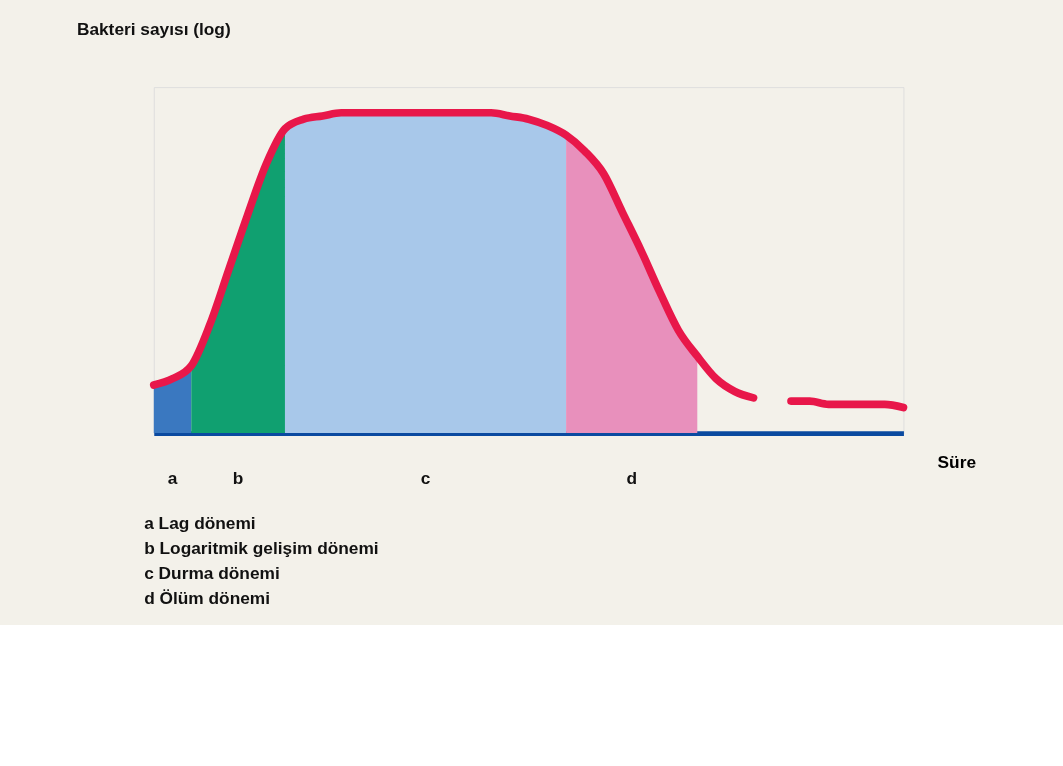  Describe the element at coordinates (207, 598) in the screenshot. I see `text: d Ölüm dönemi` at that location.